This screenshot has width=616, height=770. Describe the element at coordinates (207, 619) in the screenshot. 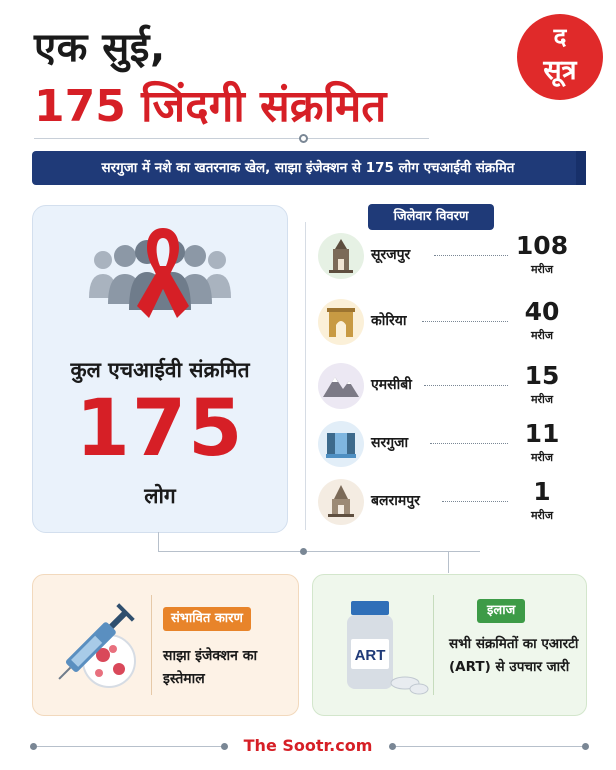

I see `cause-tag: संभावित कारण` at that location.